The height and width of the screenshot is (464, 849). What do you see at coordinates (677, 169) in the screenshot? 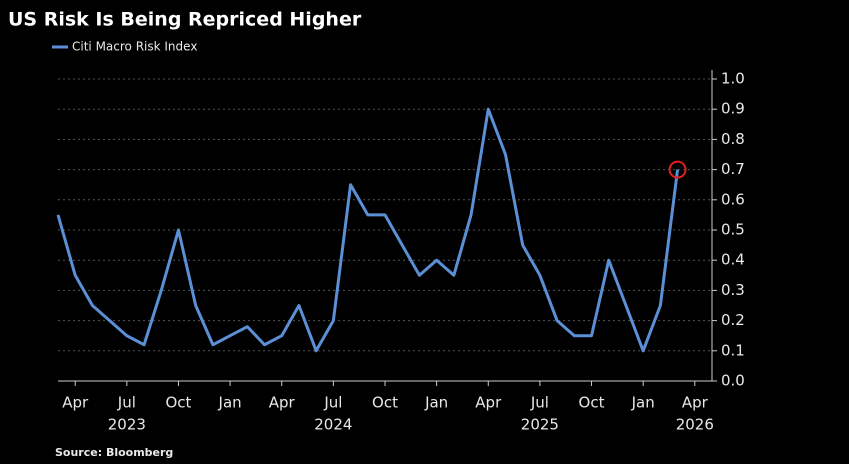
I see `highlight-circle` at bounding box center [677, 169].